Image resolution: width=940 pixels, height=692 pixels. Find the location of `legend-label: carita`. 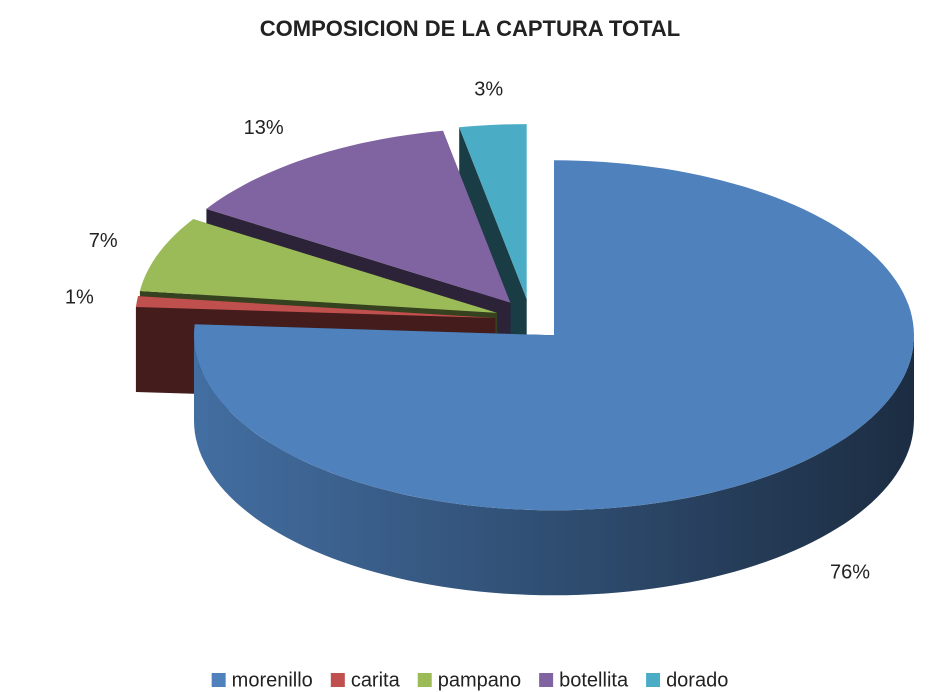

legend-label: carita is located at coordinates (376, 680).